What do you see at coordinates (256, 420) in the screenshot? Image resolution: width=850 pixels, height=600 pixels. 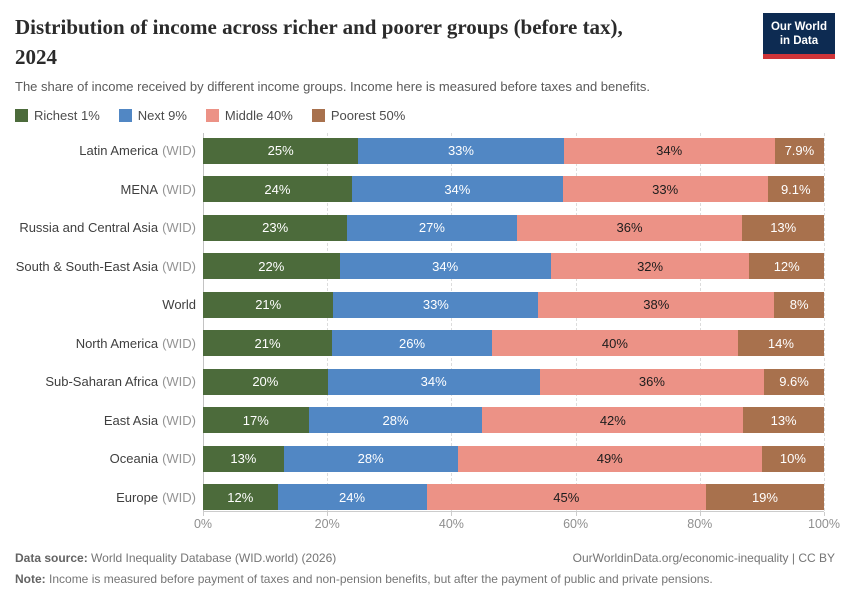 I see `bar-segment-richest-1: 17%` at bounding box center [256, 420].